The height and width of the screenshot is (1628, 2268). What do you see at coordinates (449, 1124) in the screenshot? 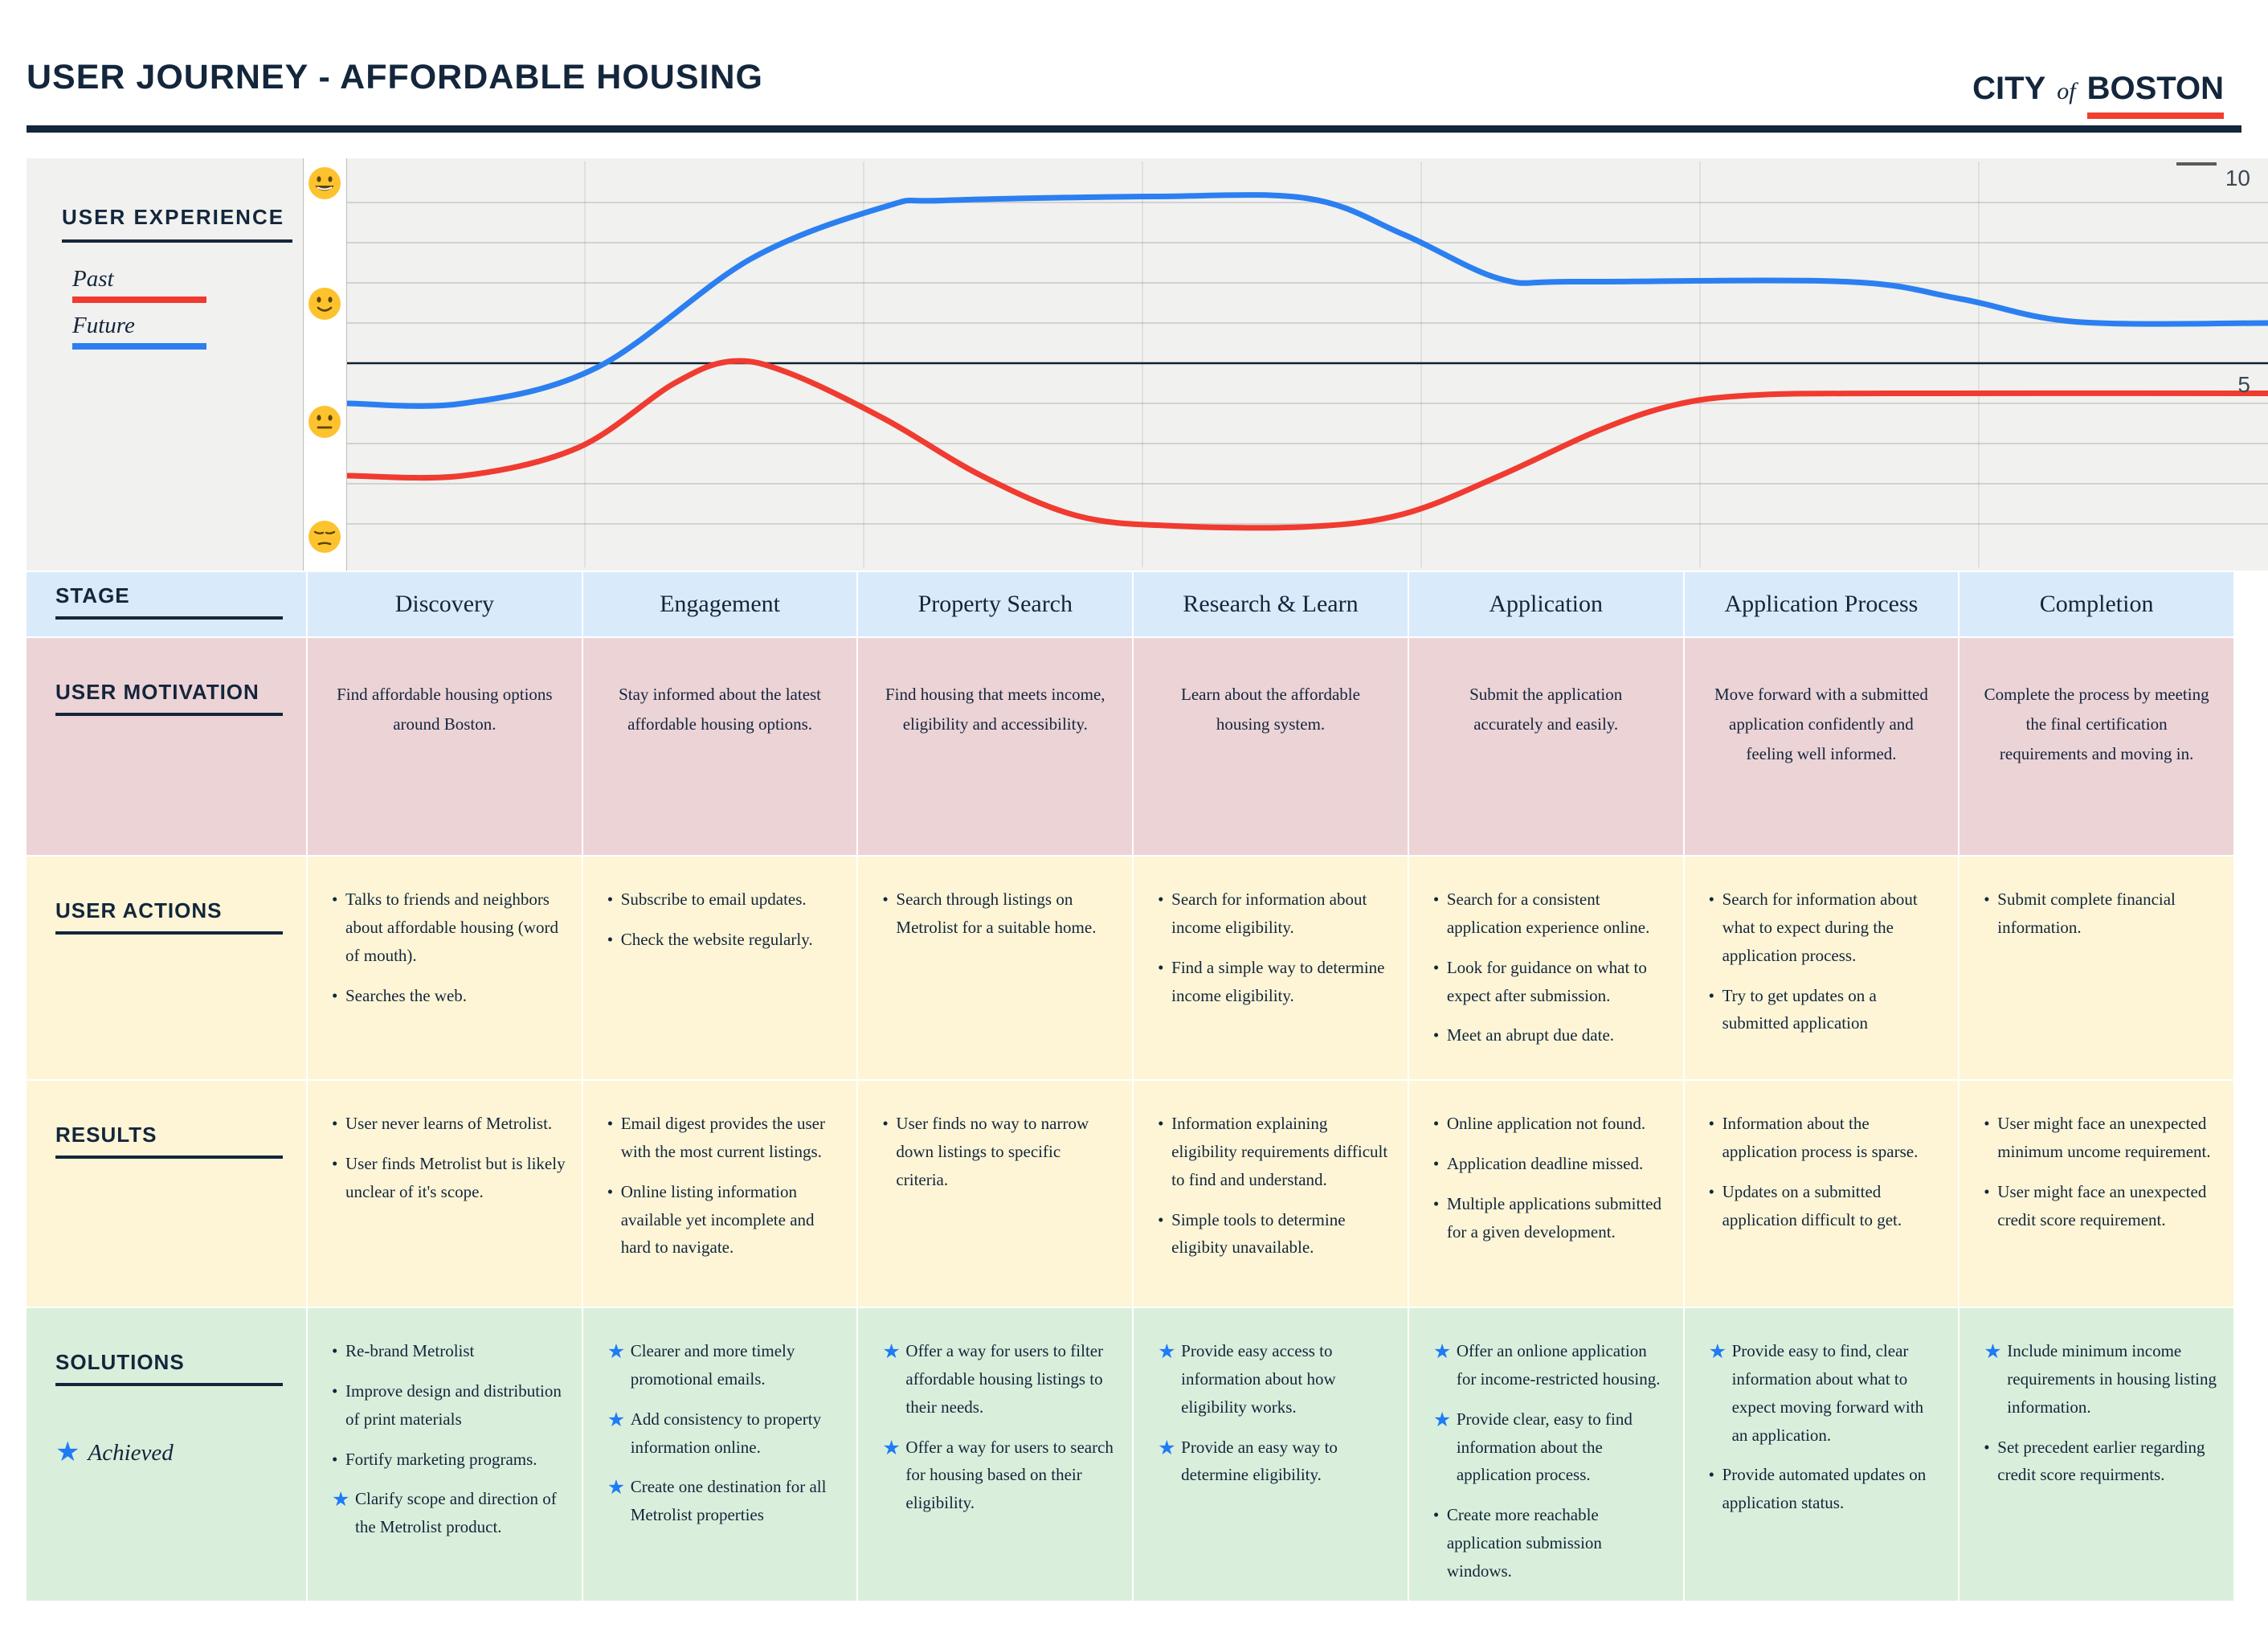
I see `bullet-item: User never learns of Metrolist.` at bounding box center [449, 1124].